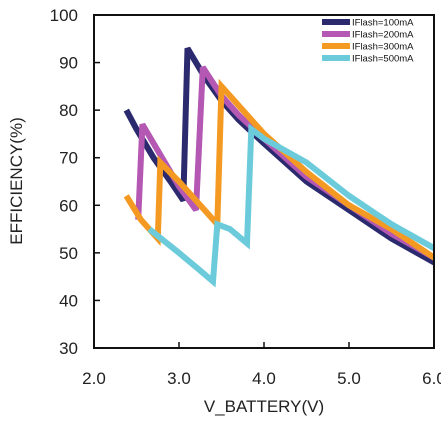  I want to click on legend-label: IFlash=300mA, so click(383, 47).